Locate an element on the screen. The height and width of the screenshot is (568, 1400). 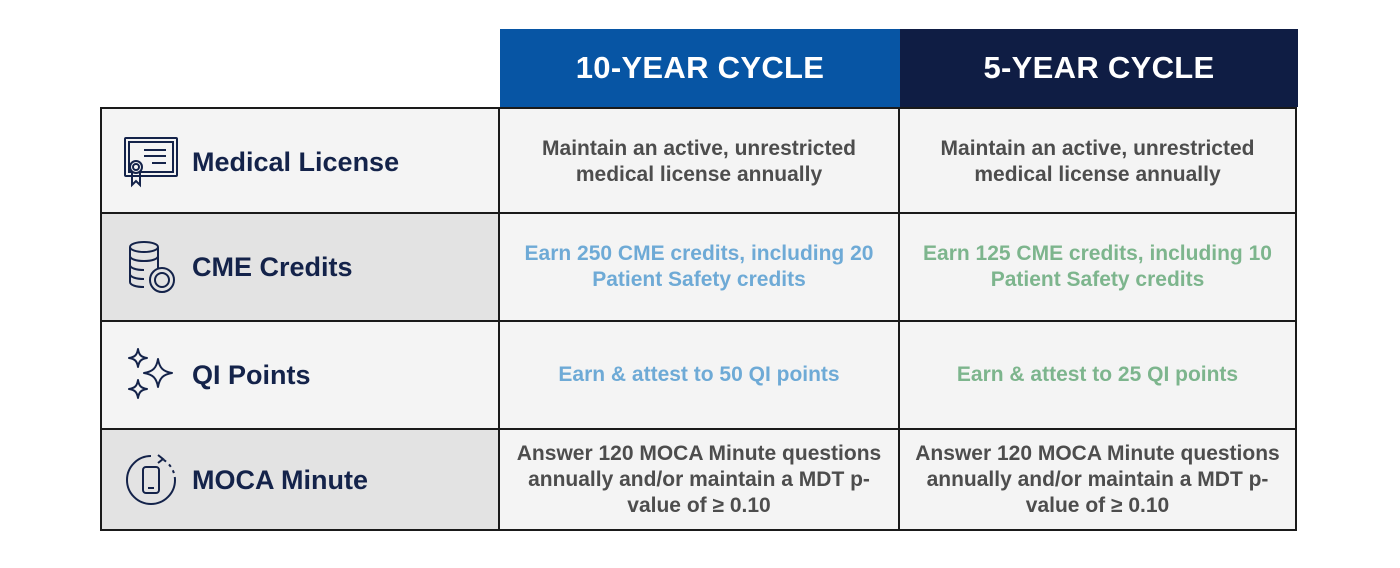
ten-year-cycle-header: 10-YEAR CYCLE is located at coordinates (700, 68).